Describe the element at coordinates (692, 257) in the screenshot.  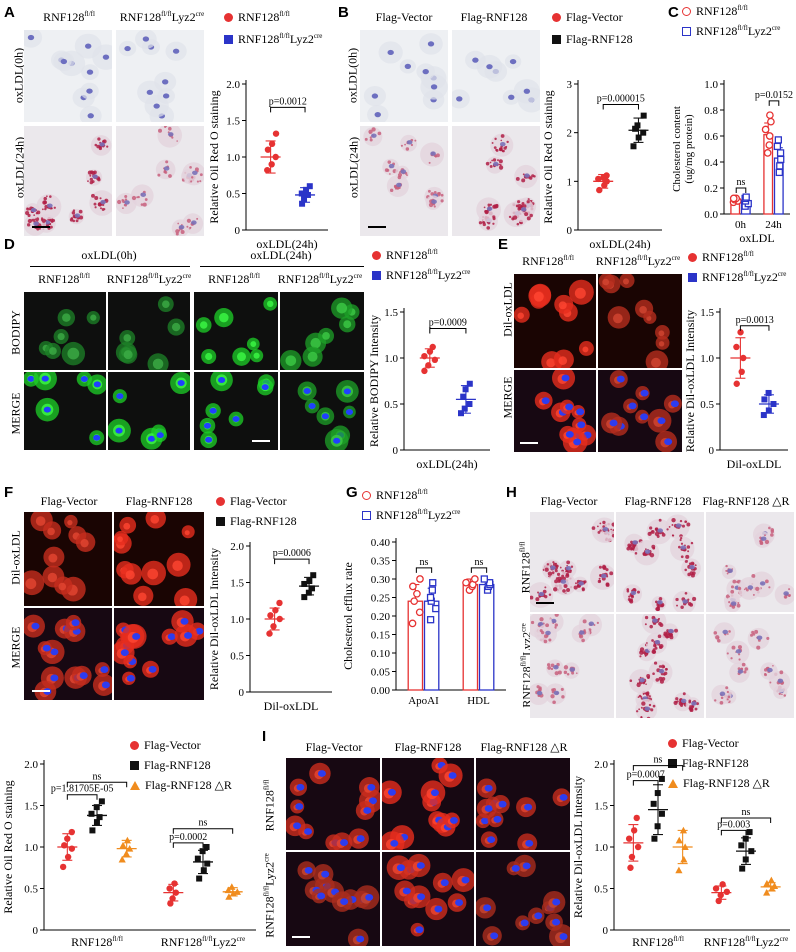
I see `red-circle-marker` at that location.